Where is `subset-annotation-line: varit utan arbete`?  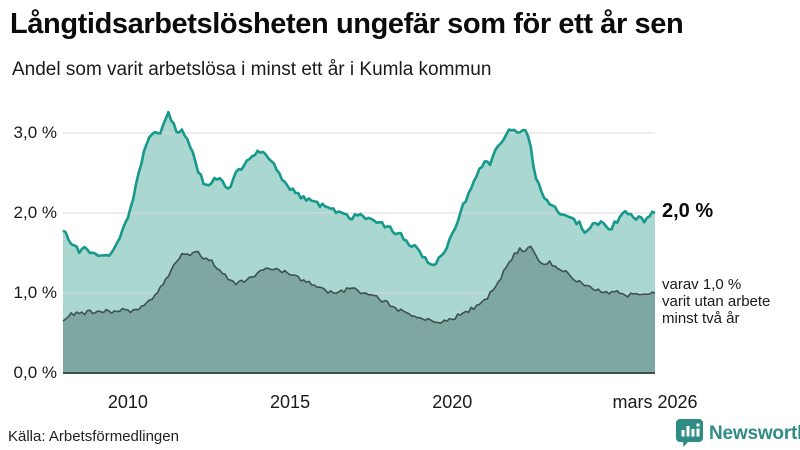 subset-annotation-line: varit utan arbete is located at coordinates (716, 301).